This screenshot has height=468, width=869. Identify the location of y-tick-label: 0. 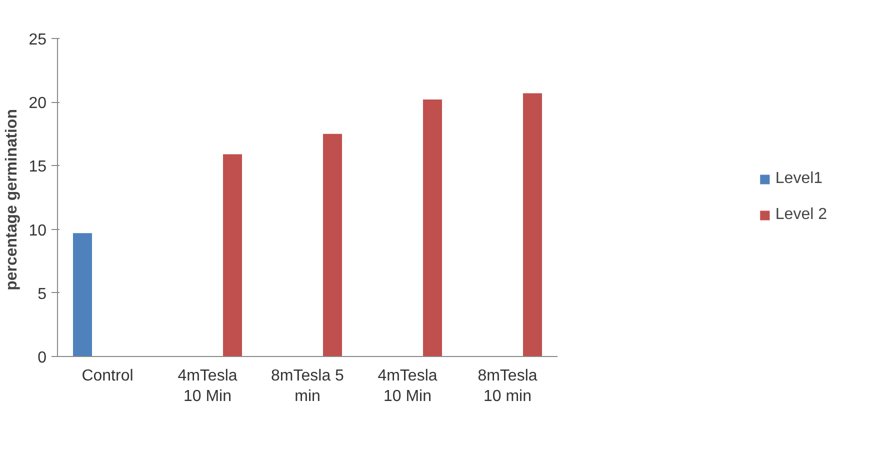
(42, 358).